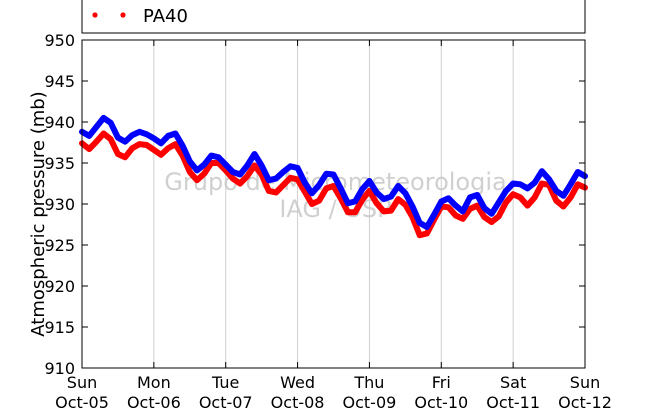 The width and height of the screenshot is (650, 409). What do you see at coordinates (154, 382) in the screenshot?
I see `x-tick-label-day: Mon` at bounding box center [154, 382].